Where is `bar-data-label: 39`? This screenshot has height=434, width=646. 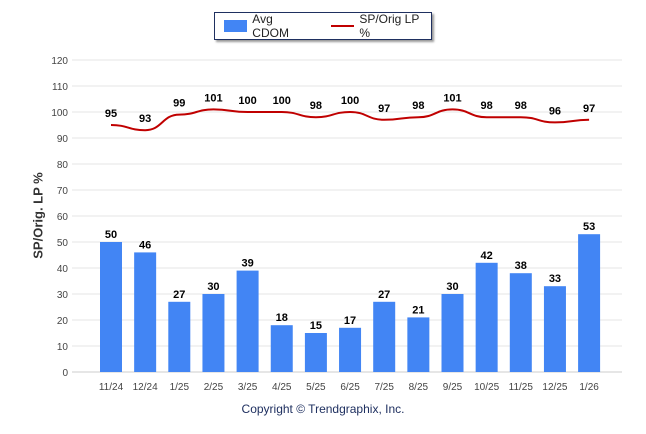 bar-data-label: 39 is located at coordinates (247, 264).